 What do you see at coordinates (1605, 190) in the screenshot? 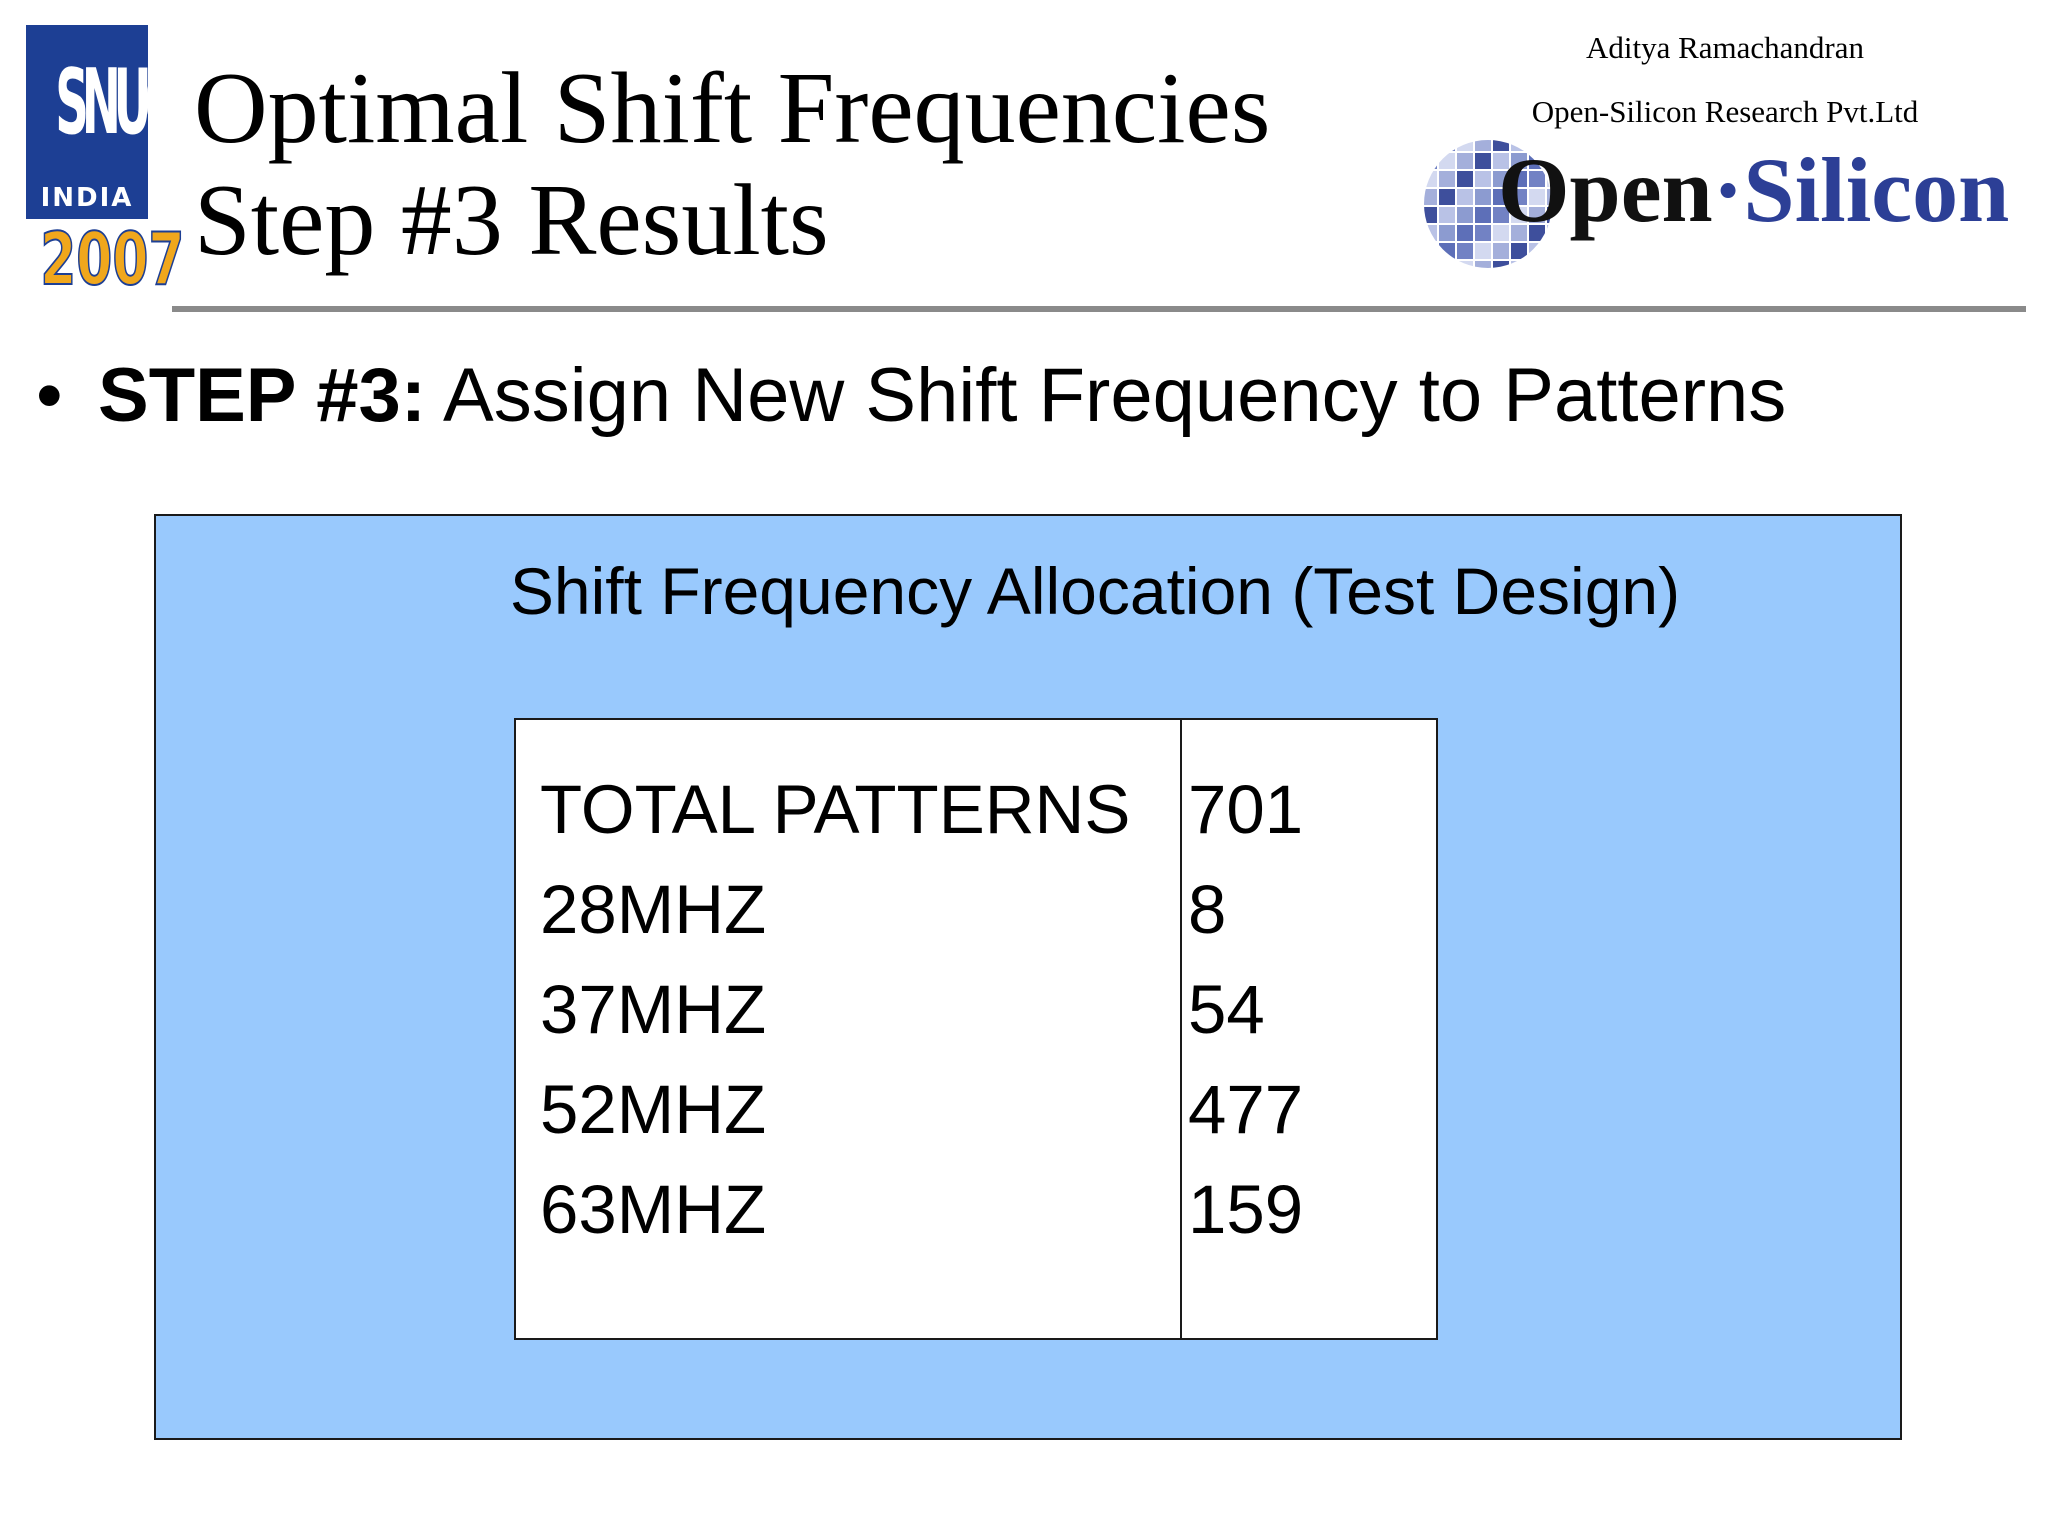
I see `open-silicon-wordmark-open: Open` at bounding box center [1605, 190].